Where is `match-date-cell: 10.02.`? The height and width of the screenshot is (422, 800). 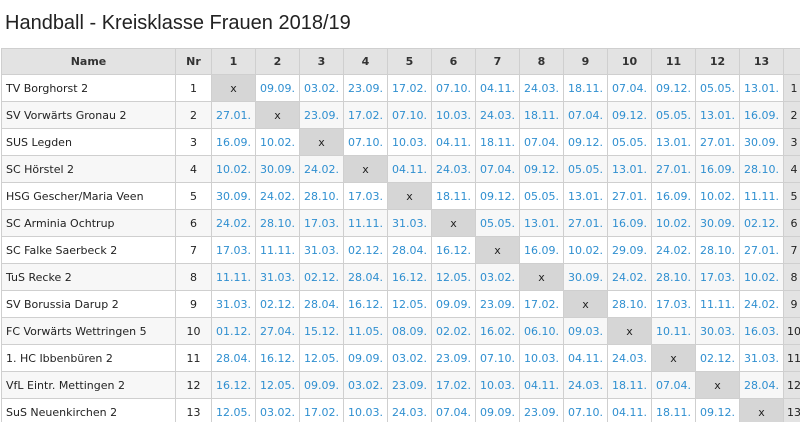 match-date-cell: 10.02. is located at coordinates (717, 196).